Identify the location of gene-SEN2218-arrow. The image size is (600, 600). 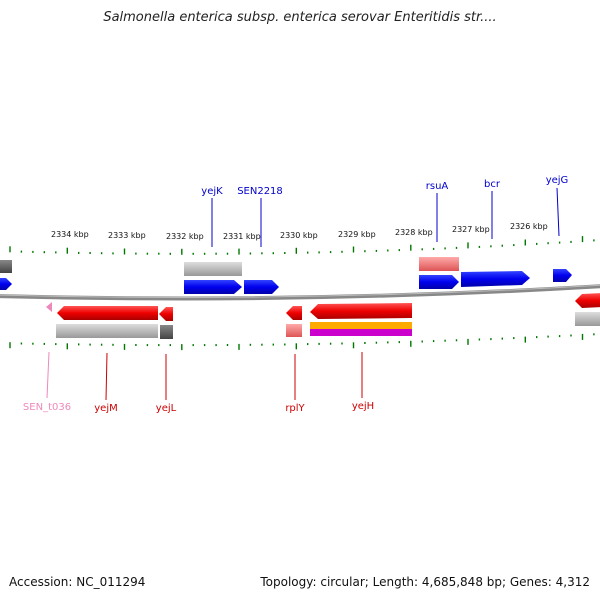
(261, 287).